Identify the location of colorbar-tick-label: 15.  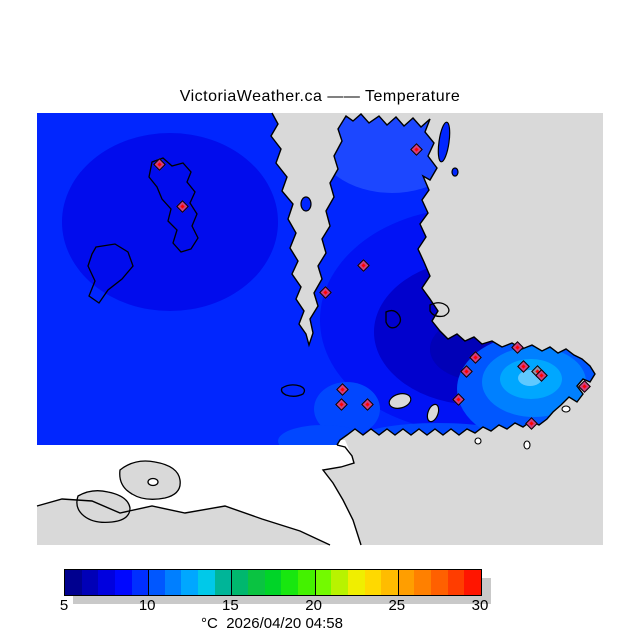
(230, 605).